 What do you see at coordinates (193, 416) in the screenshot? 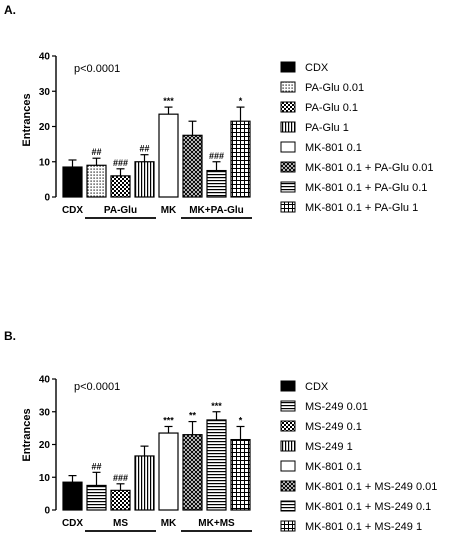
I see `significance-mark: **` at bounding box center [193, 416].